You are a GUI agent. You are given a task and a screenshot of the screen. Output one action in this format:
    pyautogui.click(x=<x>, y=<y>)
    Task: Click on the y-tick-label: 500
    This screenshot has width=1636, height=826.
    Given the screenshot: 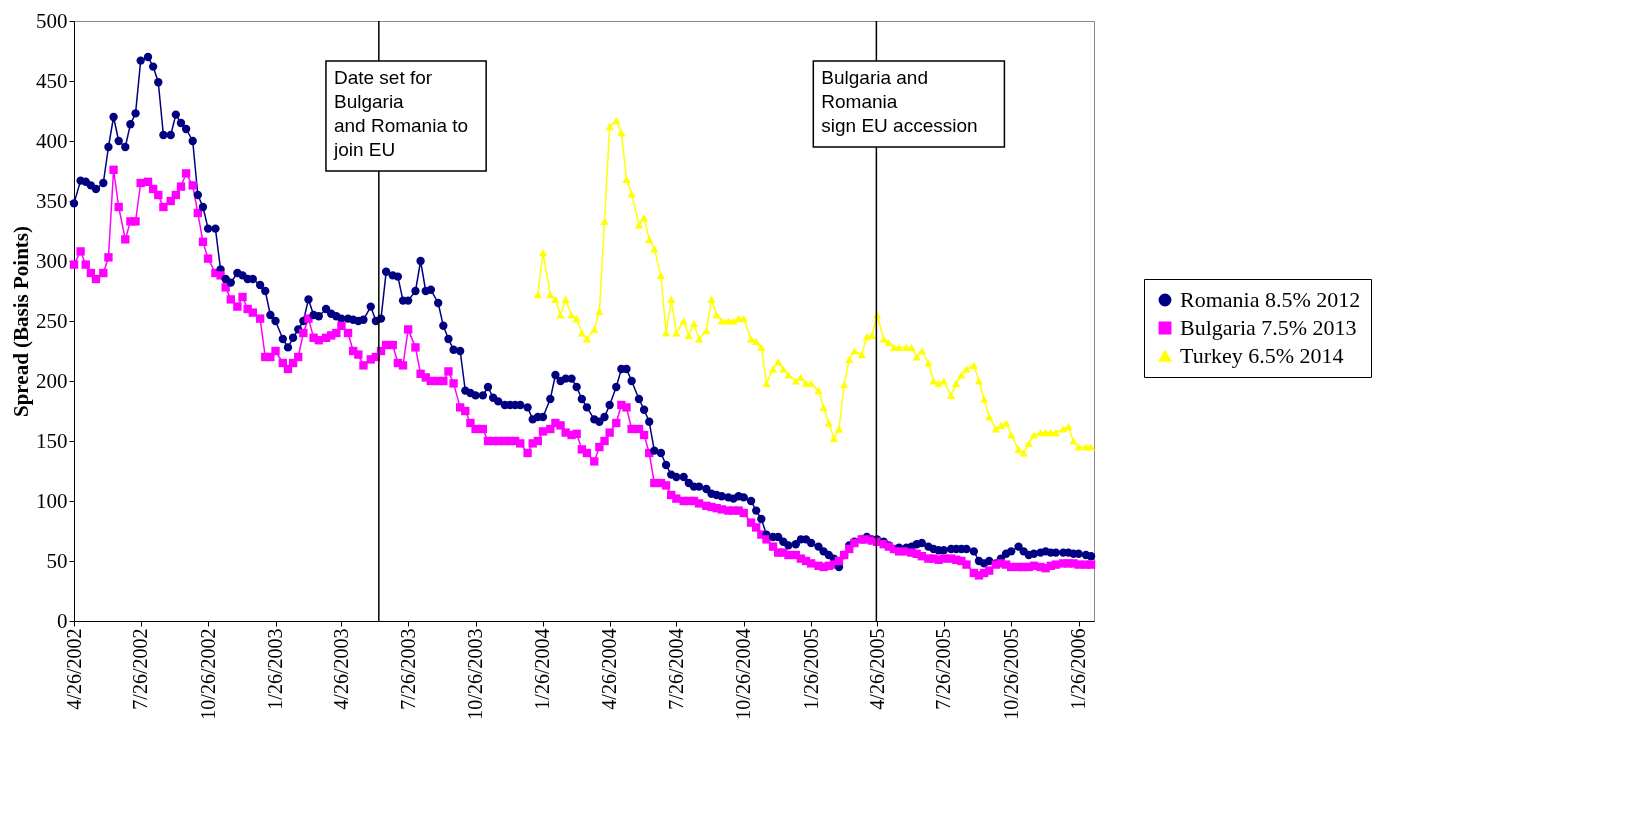 What is the action you would take?
    pyautogui.click(x=52, y=20)
    